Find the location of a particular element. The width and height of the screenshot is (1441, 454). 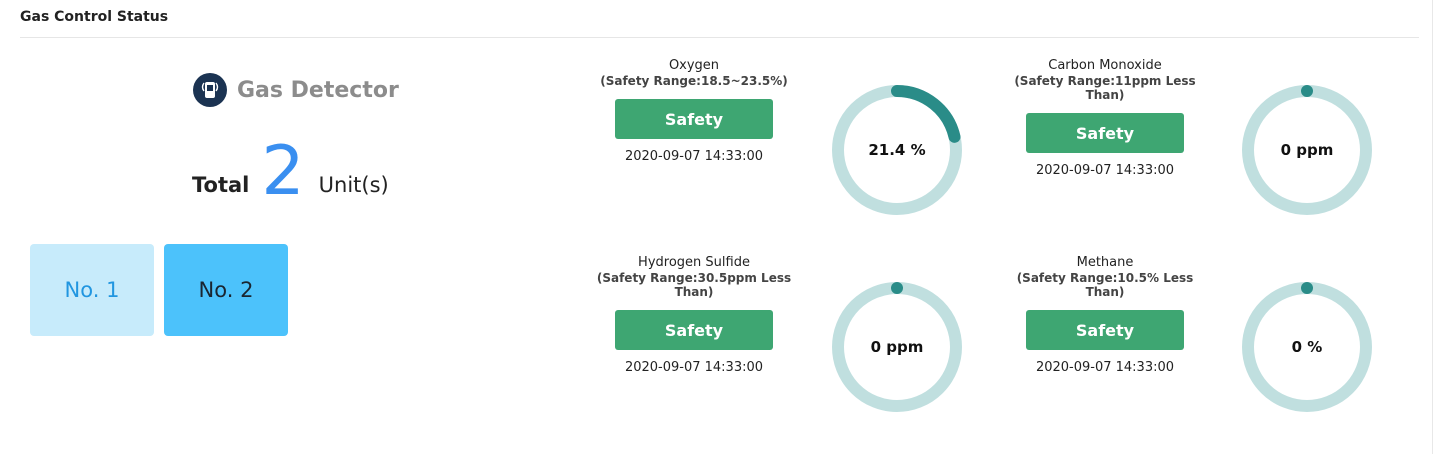

gas-detector-header: Gas Detector is located at coordinates (296, 90).